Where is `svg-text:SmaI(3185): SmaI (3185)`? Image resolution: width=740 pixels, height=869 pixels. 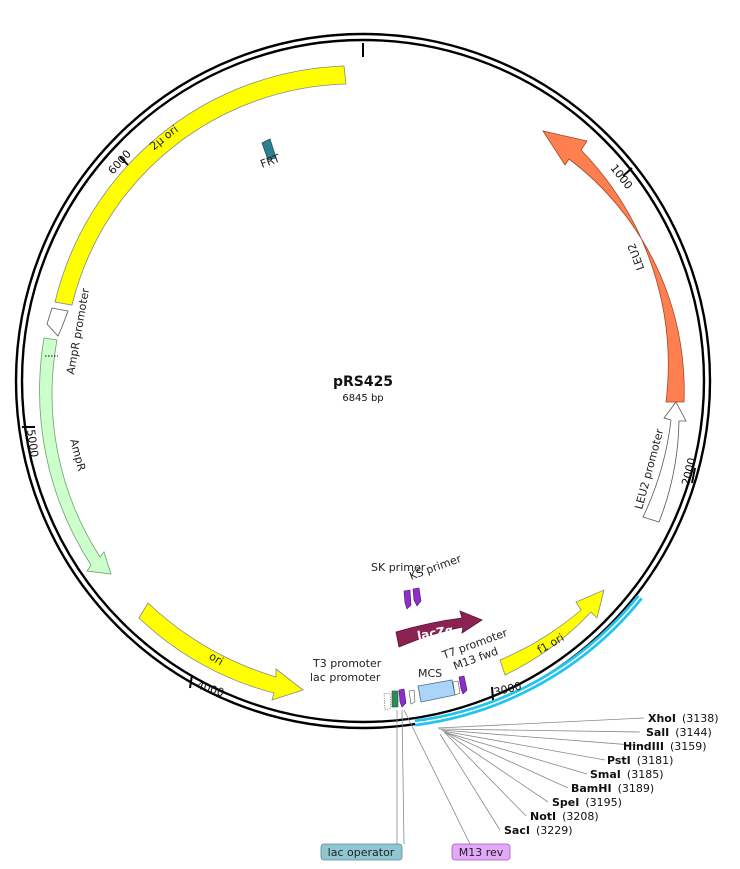 svg-text:SmaI(3185): SmaI (3185) is located at coordinates (626, 774).